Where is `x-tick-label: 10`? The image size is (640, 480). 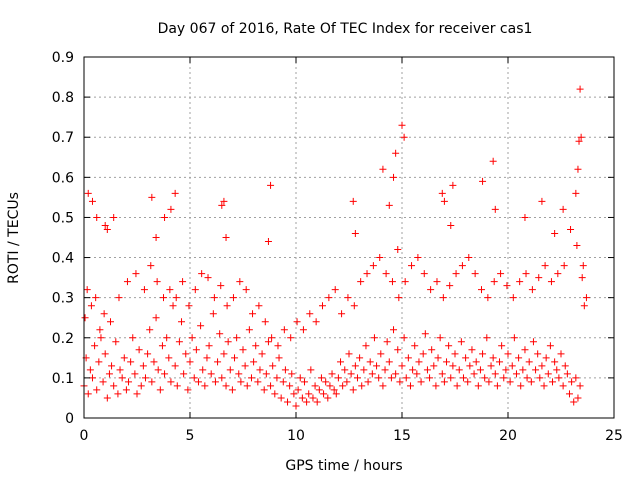 x-tick-label: 10 is located at coordinates (296, 436).